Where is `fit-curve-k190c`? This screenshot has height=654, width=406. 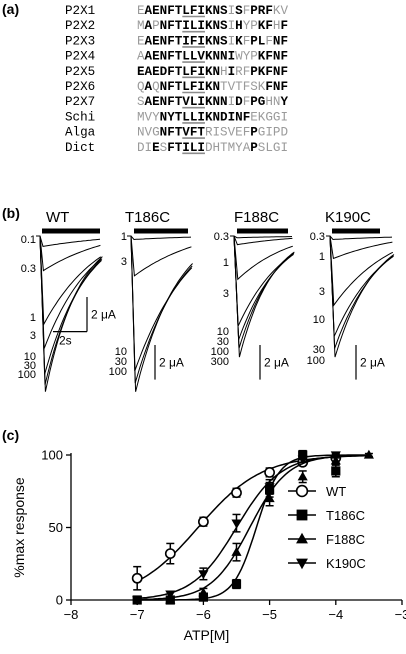 fit-curve-k190c is located at coordinates (253, 527).